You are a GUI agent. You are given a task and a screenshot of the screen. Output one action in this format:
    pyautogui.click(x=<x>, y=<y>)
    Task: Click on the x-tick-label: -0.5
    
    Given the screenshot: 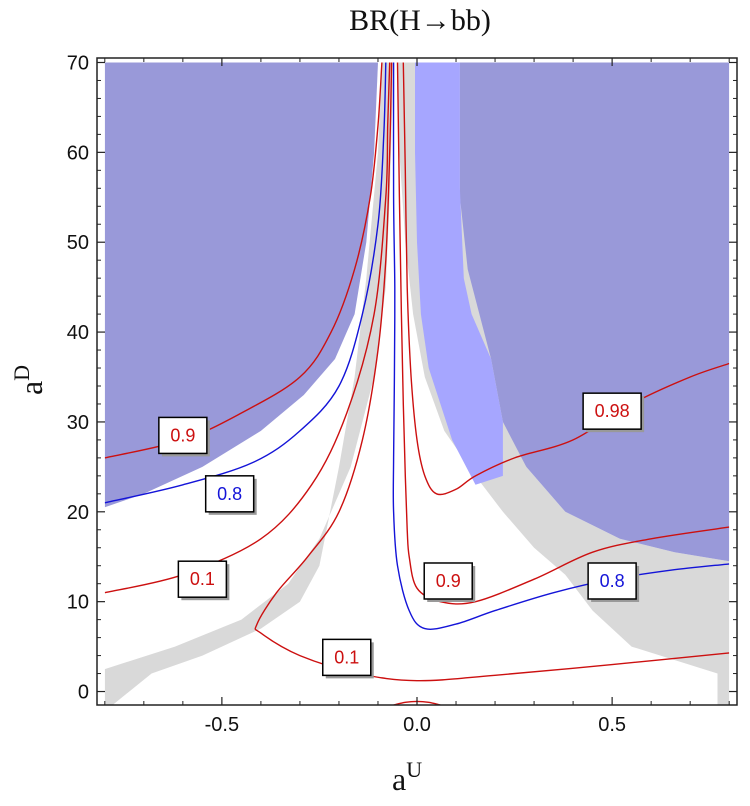 What is the action you would take?
    pyautogui.click(x=222, y=725)
    